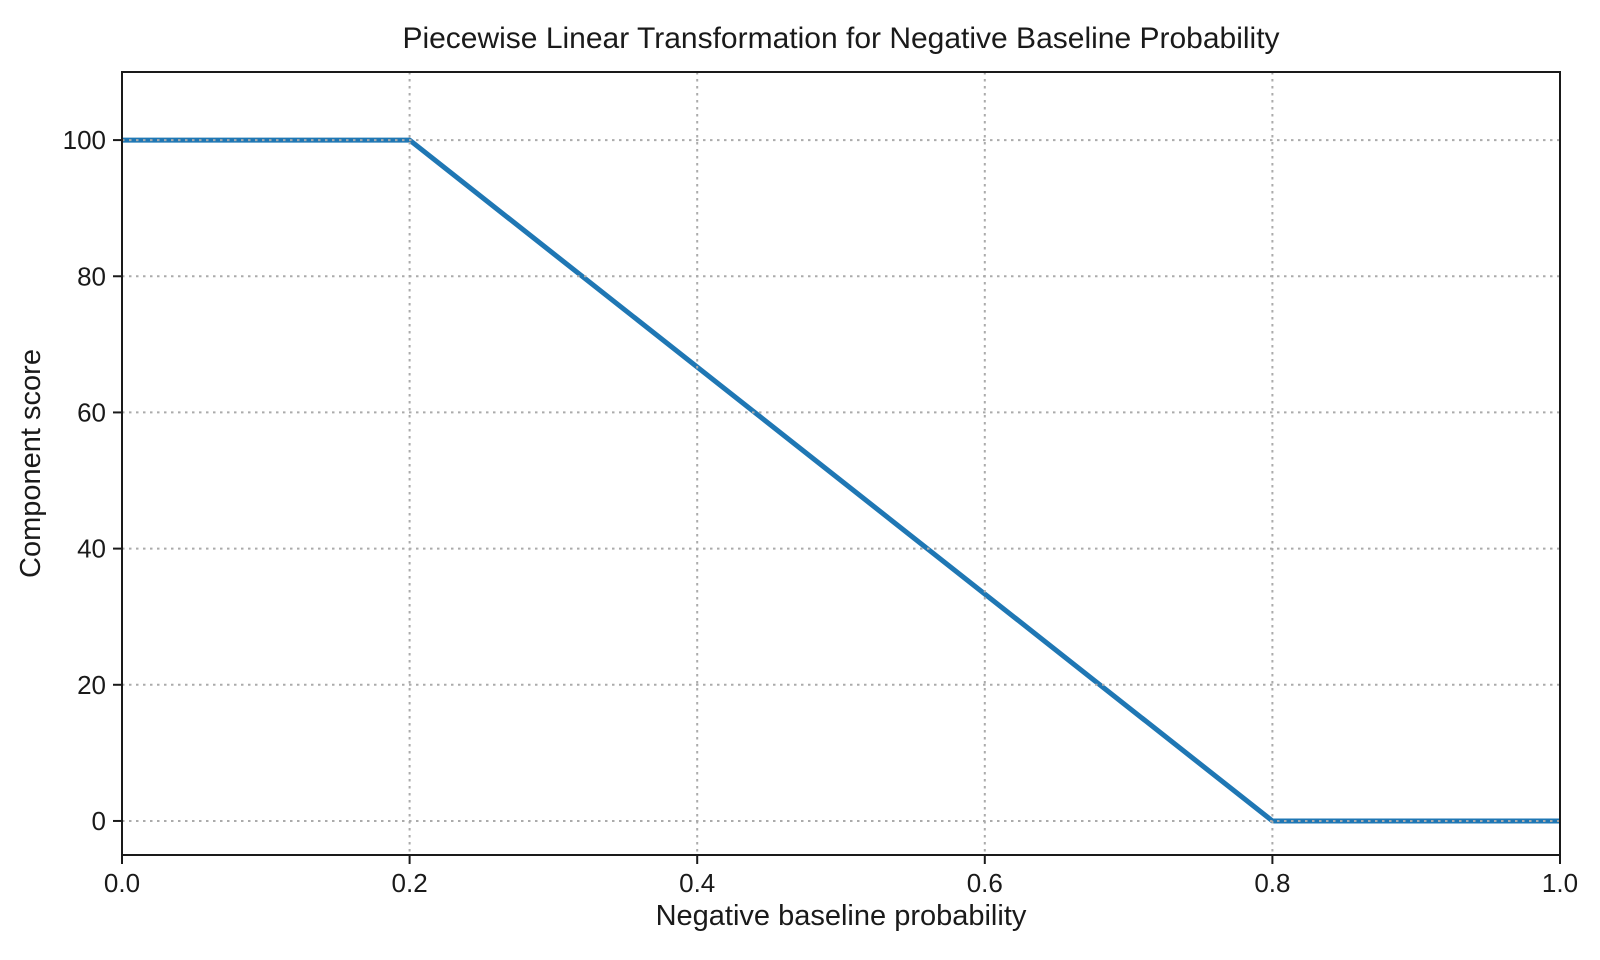 The width and height of the screenshot is (1600, 960). What do you see at coordinates (99, 821) in the screenshot?
I see `y-tick-label: 0` at bounding box center [99, 821].